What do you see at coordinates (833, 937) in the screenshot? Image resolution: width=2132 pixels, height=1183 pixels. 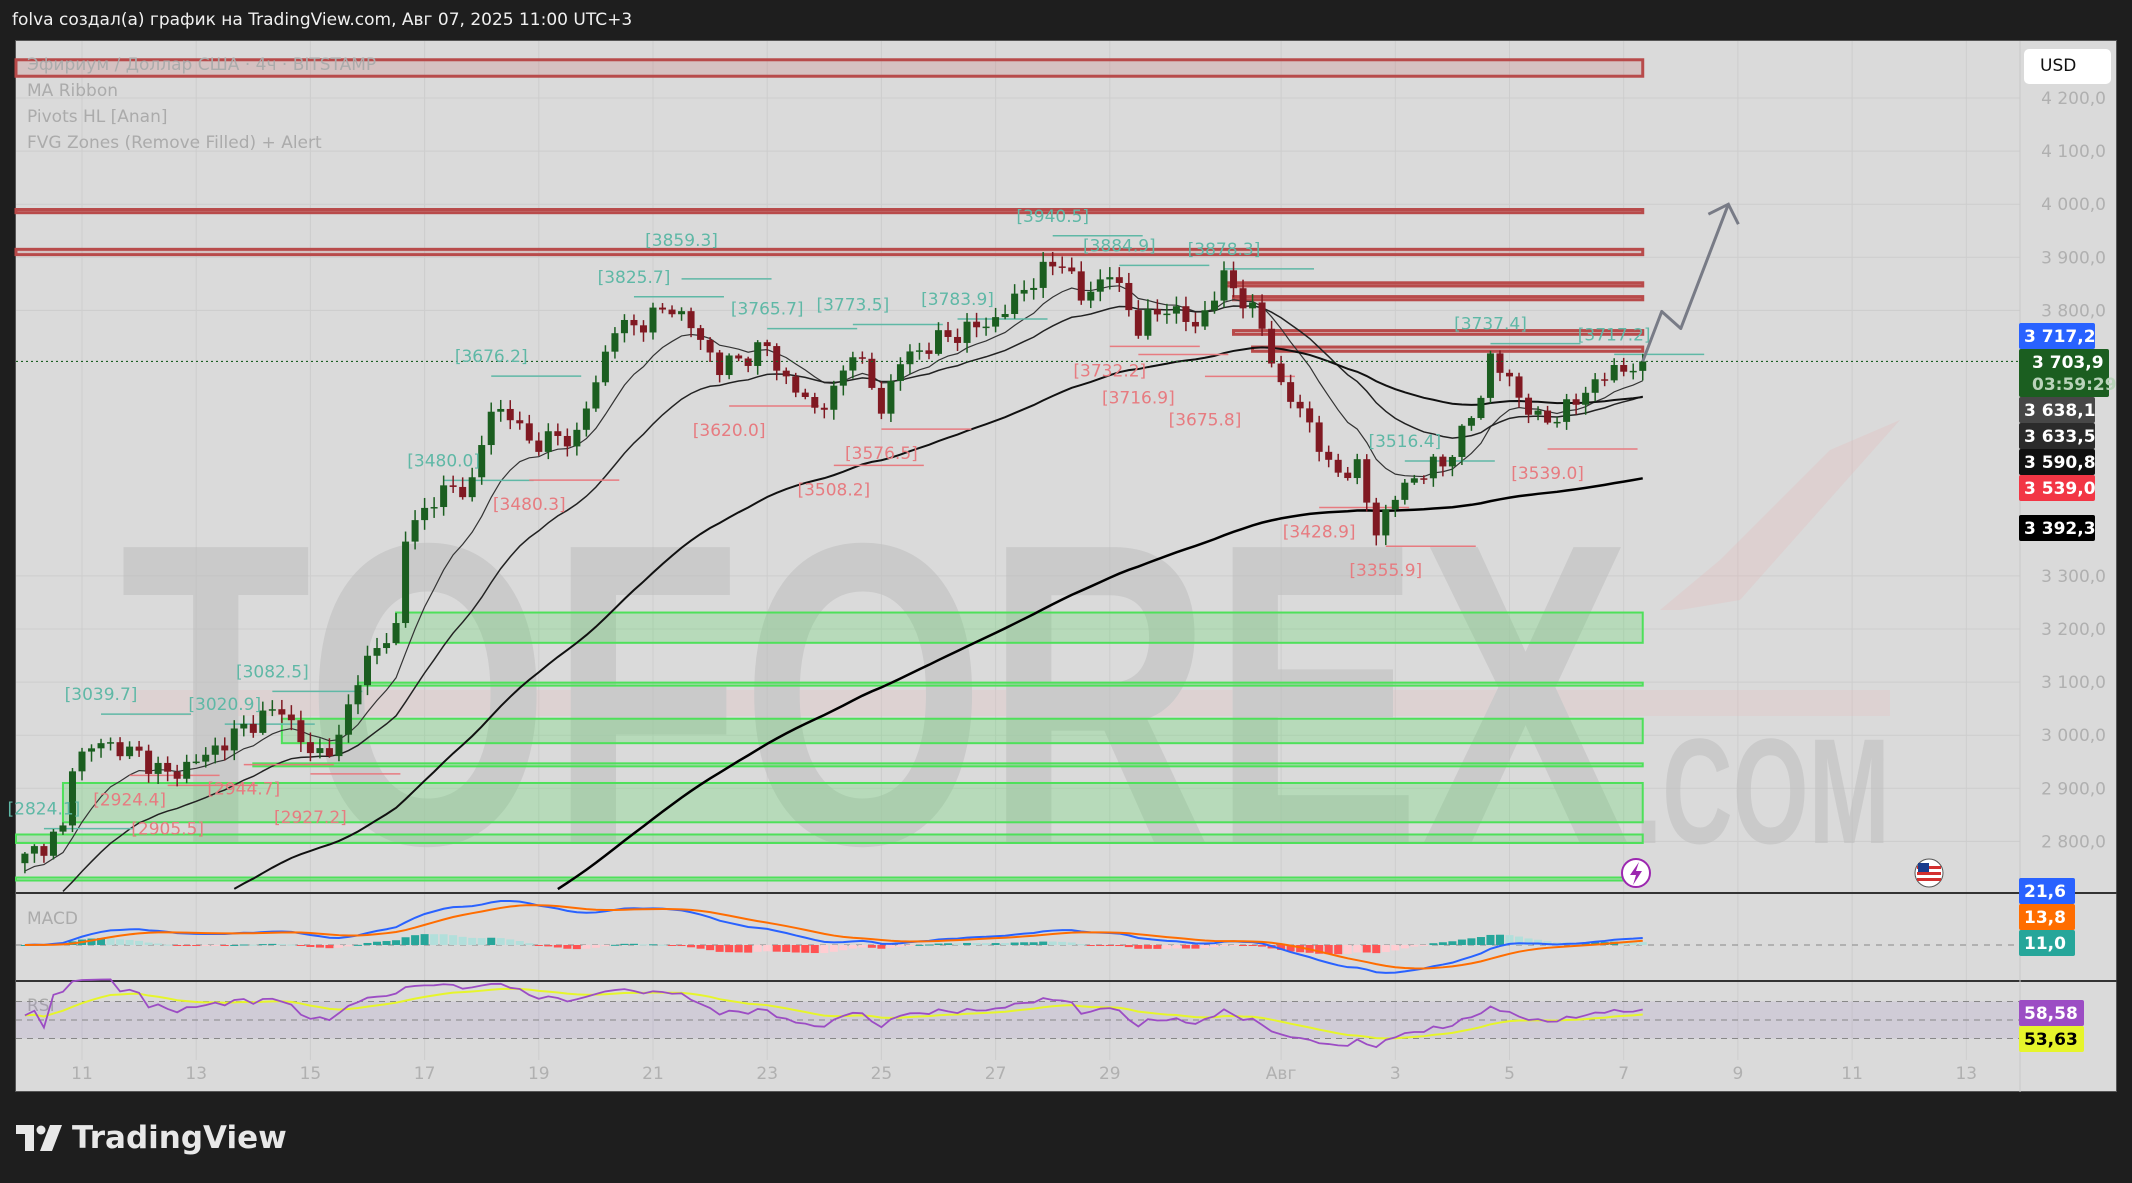 I see `signal-line` at bounding box center [833, 937].